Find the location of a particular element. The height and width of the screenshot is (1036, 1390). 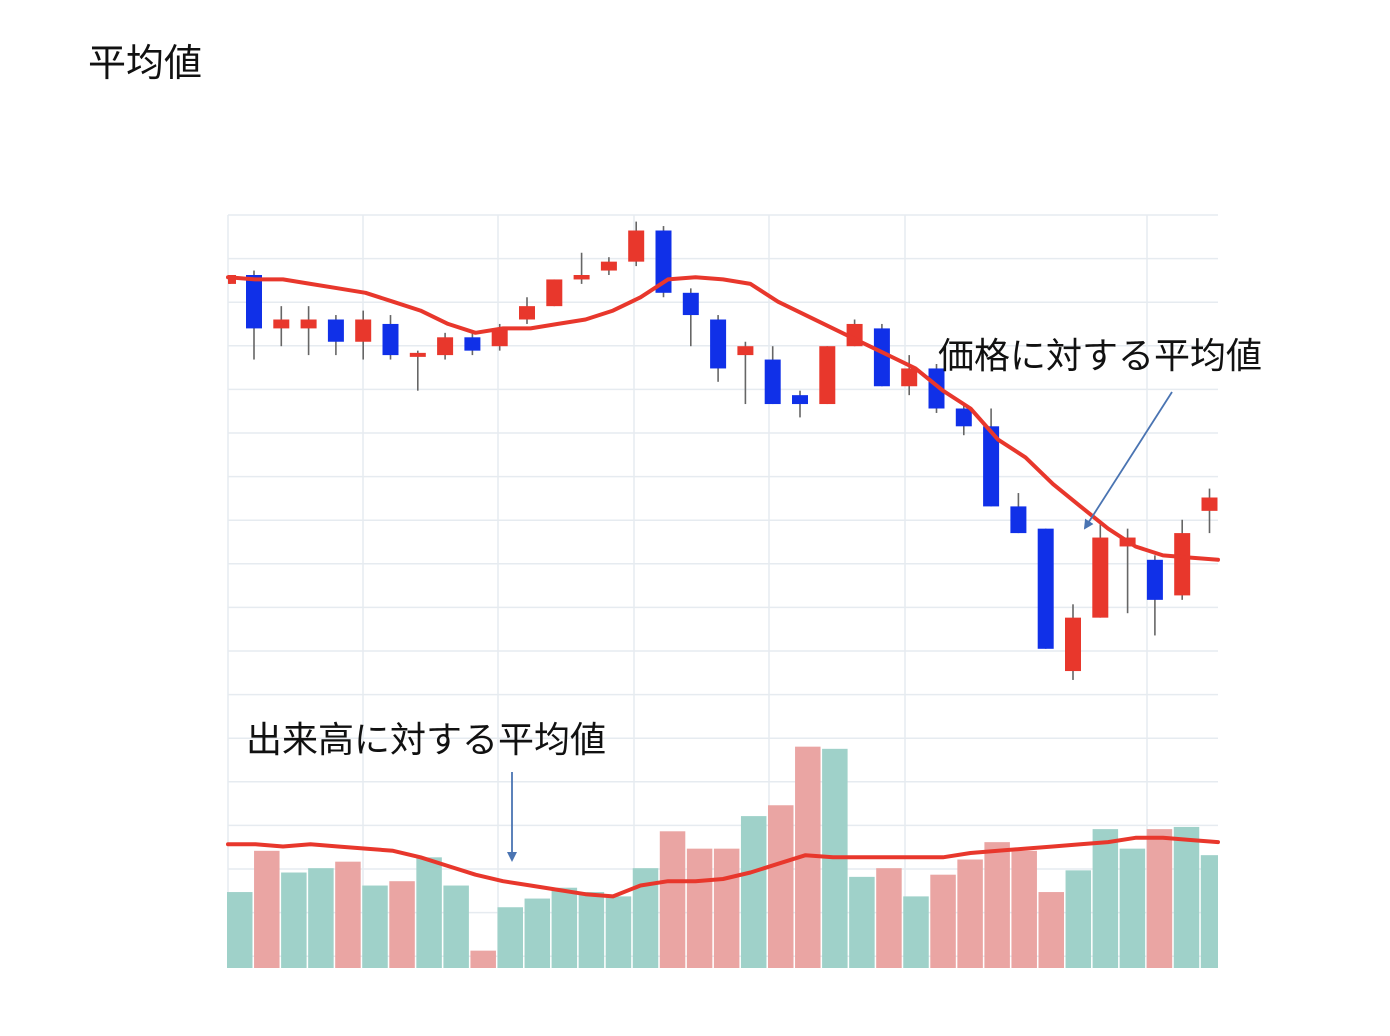

volume-ma-line is located at coordinates (723, 867).